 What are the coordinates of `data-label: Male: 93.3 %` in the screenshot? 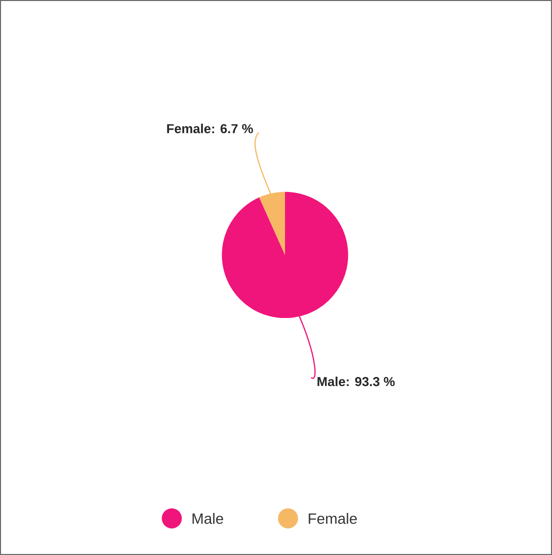 It's located at (356, 381).